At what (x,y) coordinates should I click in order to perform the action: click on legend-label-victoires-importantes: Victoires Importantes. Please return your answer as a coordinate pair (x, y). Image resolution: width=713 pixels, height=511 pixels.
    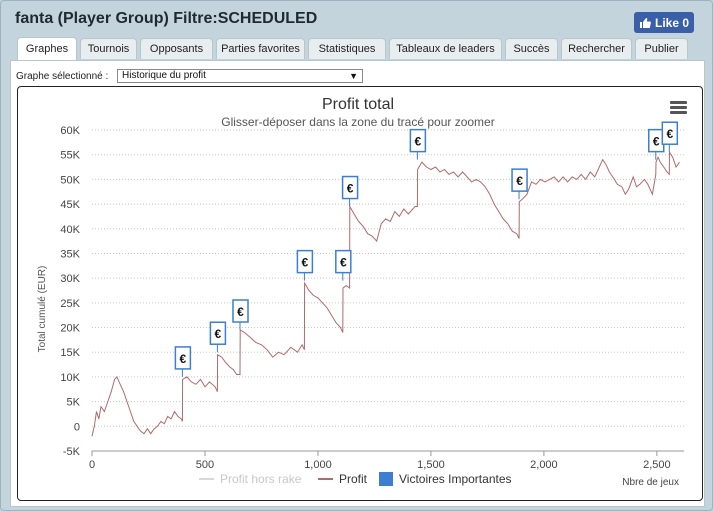
    Looking at the image, I should click on (455, 479).